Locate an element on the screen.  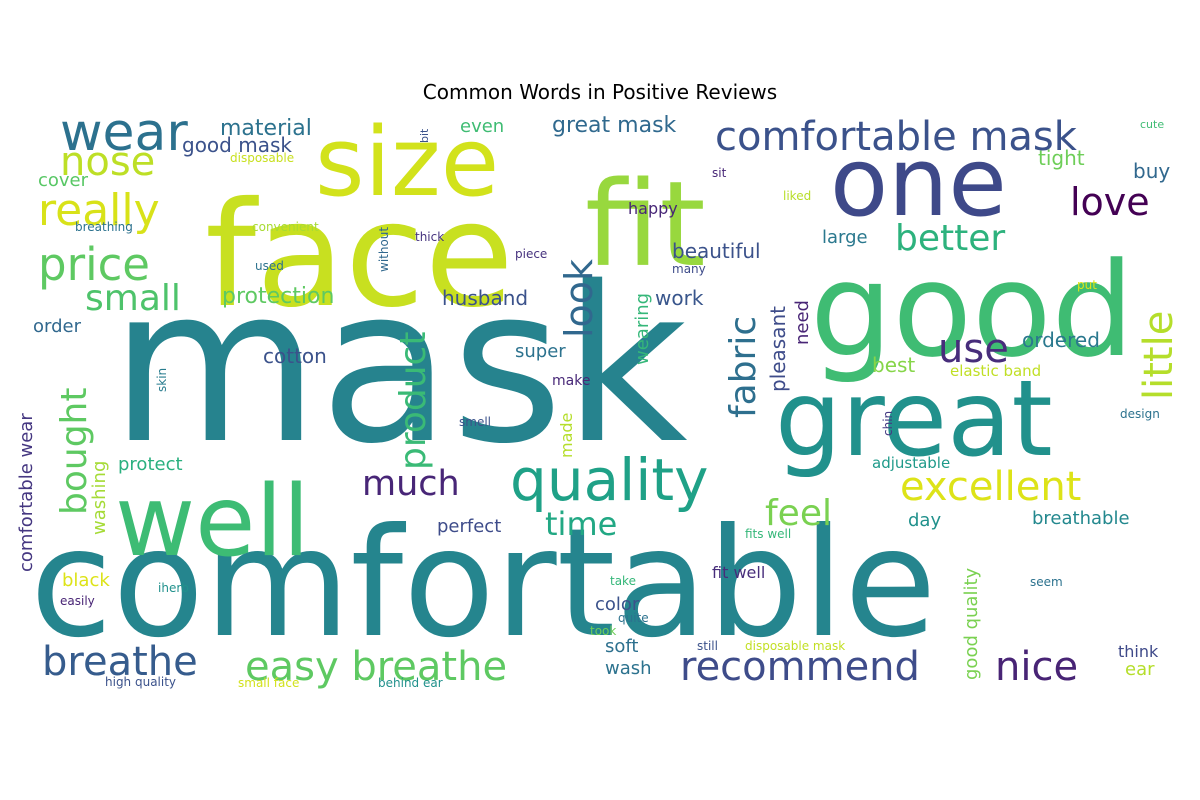
cloud-word: without is located at coordinates (384, 249).